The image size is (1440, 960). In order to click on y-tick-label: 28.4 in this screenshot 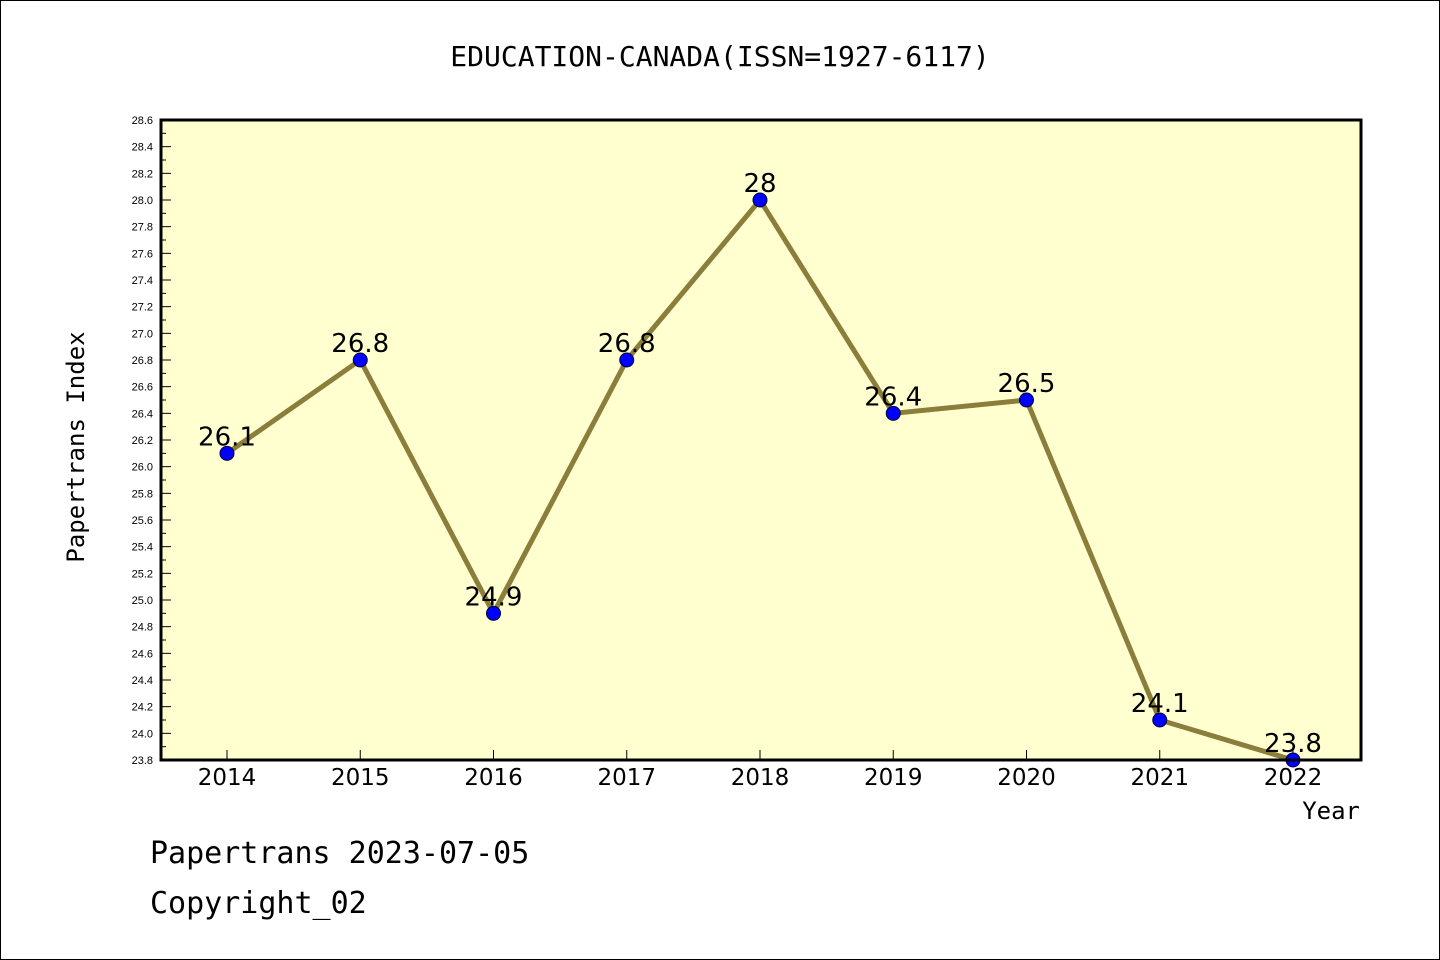, I will do `click(142, 148)`.